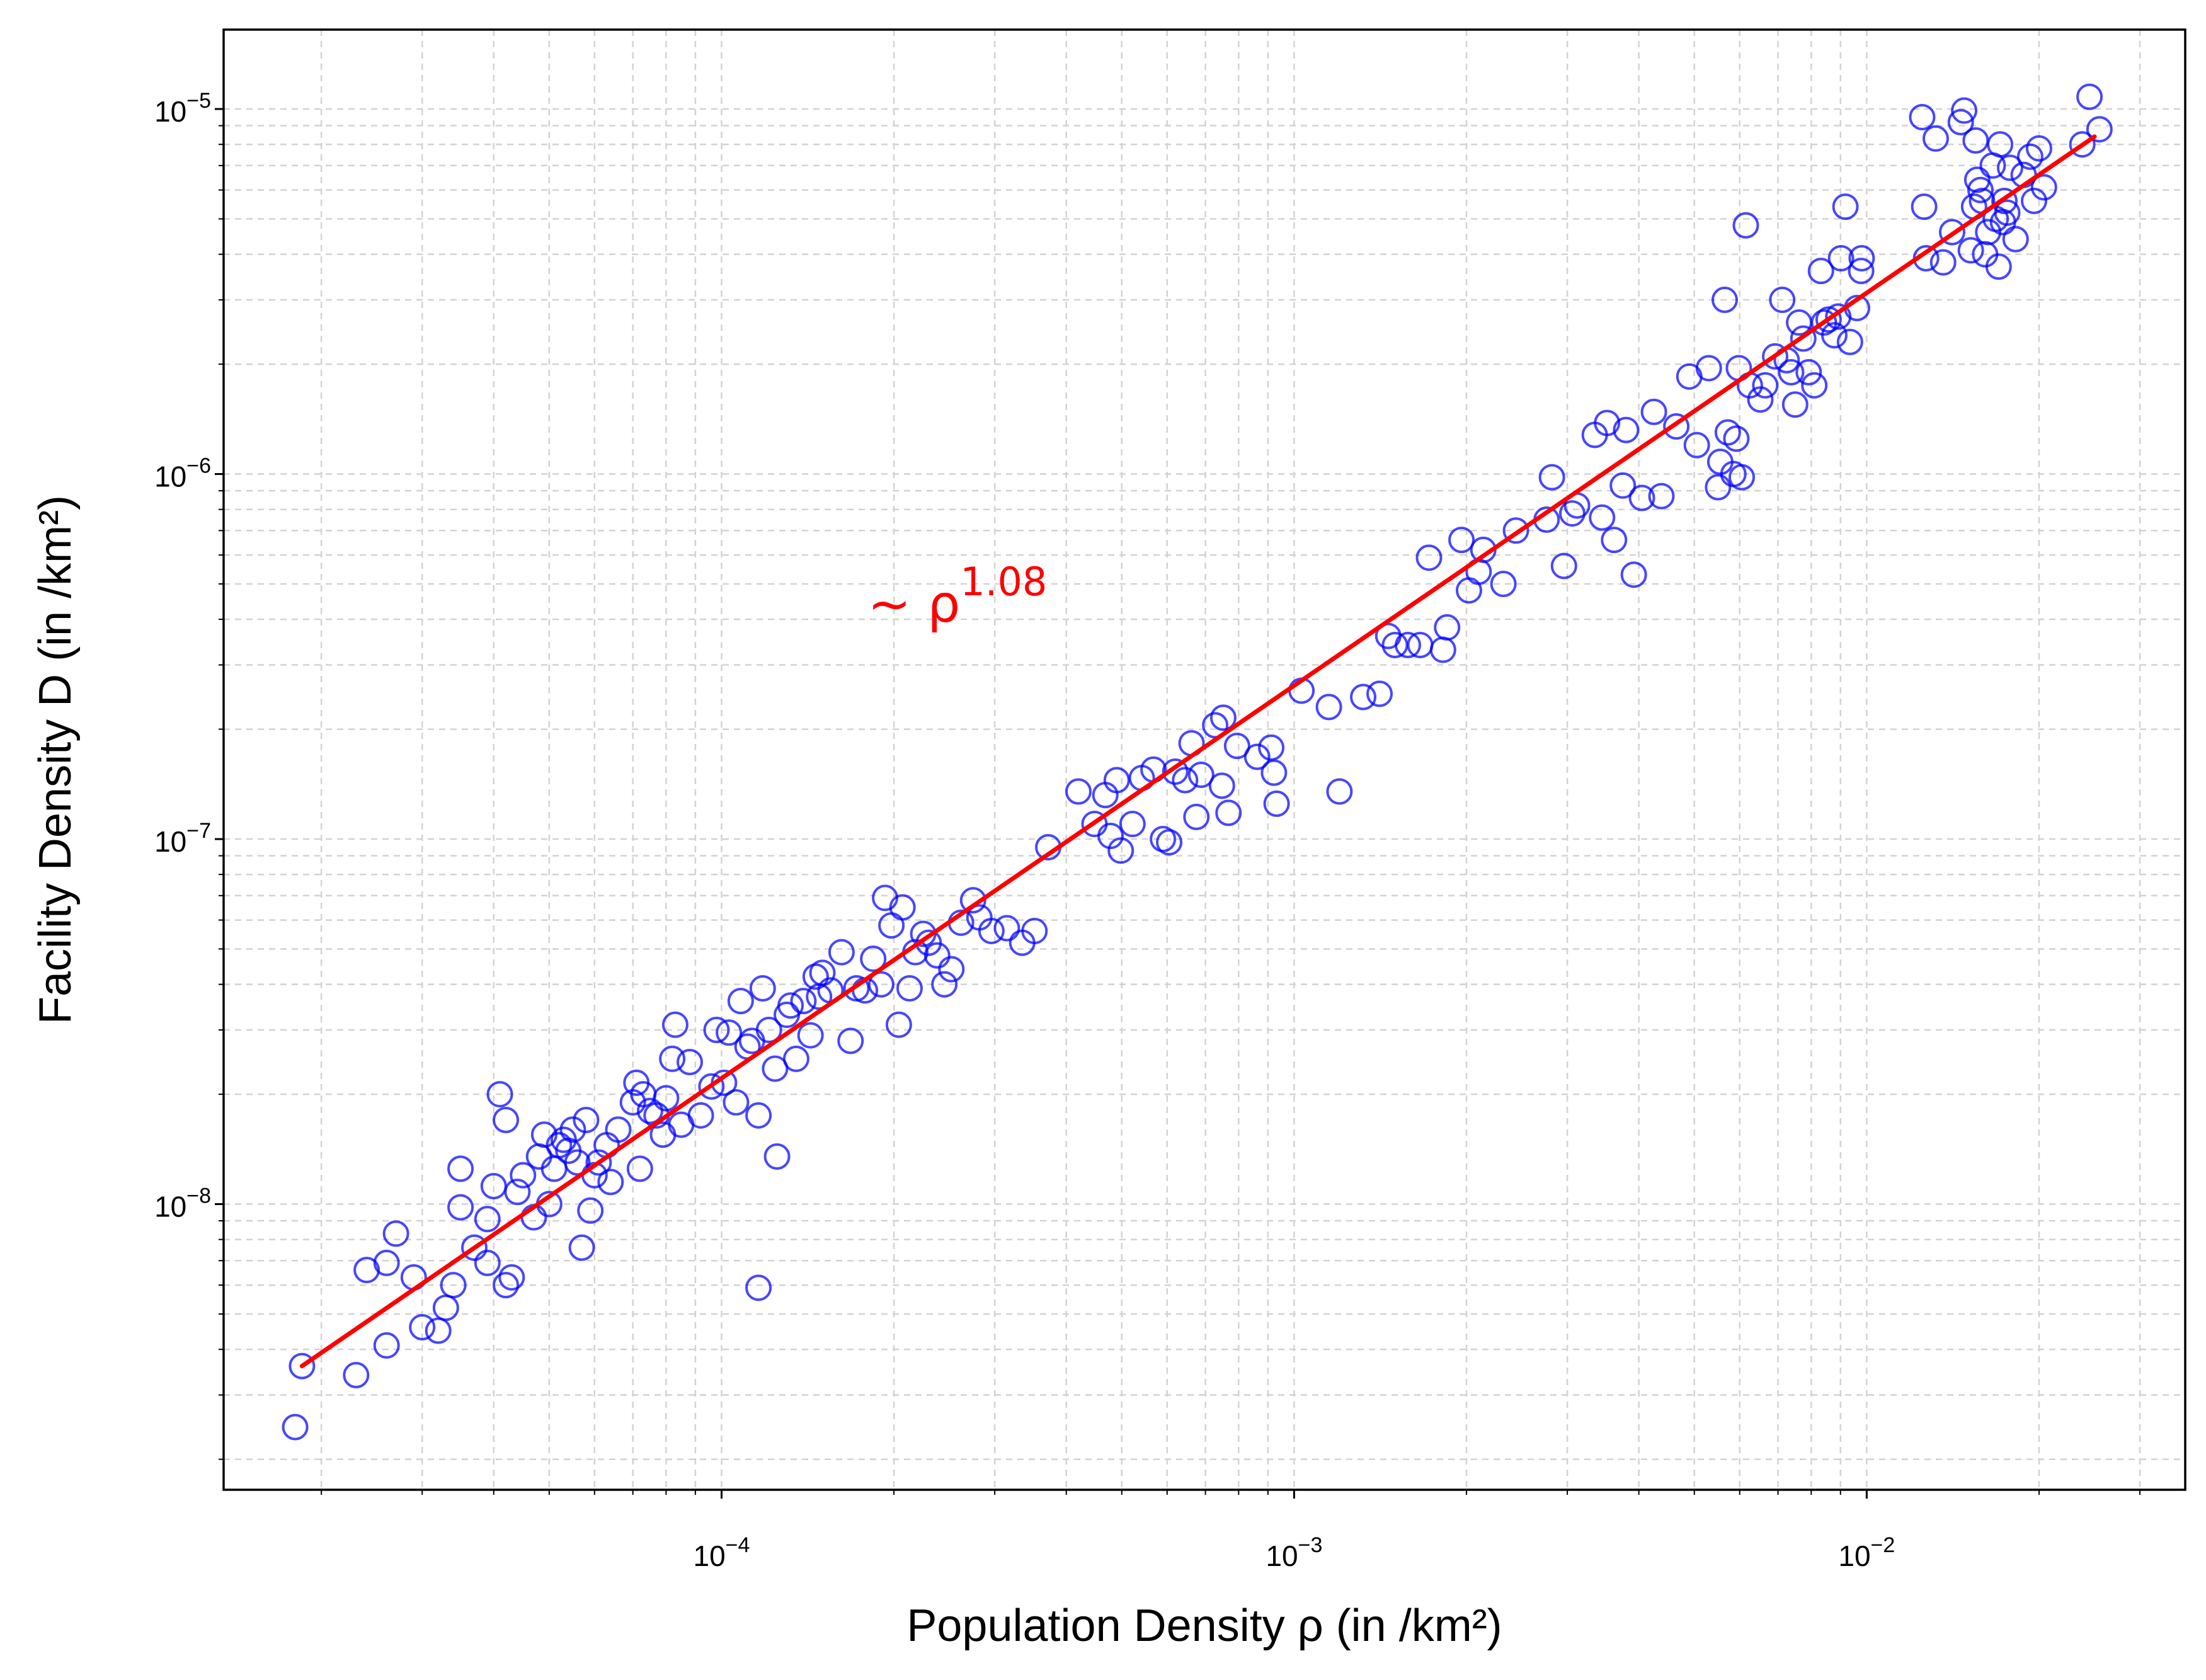 This screenshot has width=2206, height=1680. Describe the element at coordinates (914, 604) in the screenshot. I see `fit-annotation-prefix: ∼ ρ` at that location.